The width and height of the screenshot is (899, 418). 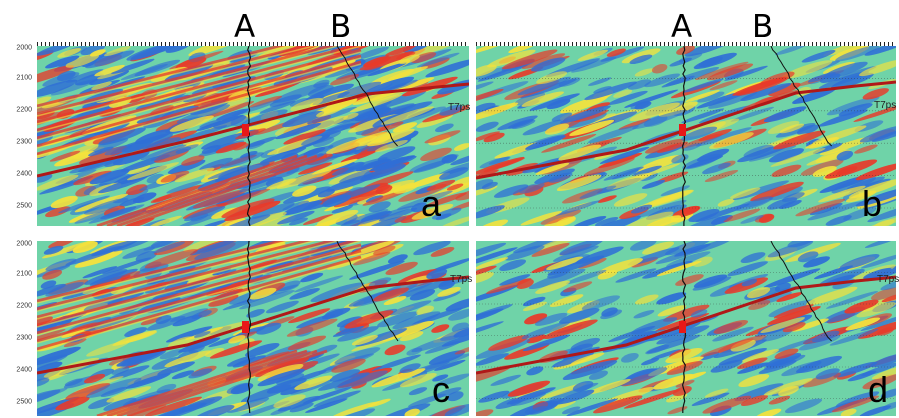 What do you see at coordinates (885, 105) in the screenshot?
I see `horizon-label-b: T7ps` at bounding box center [885, 105].